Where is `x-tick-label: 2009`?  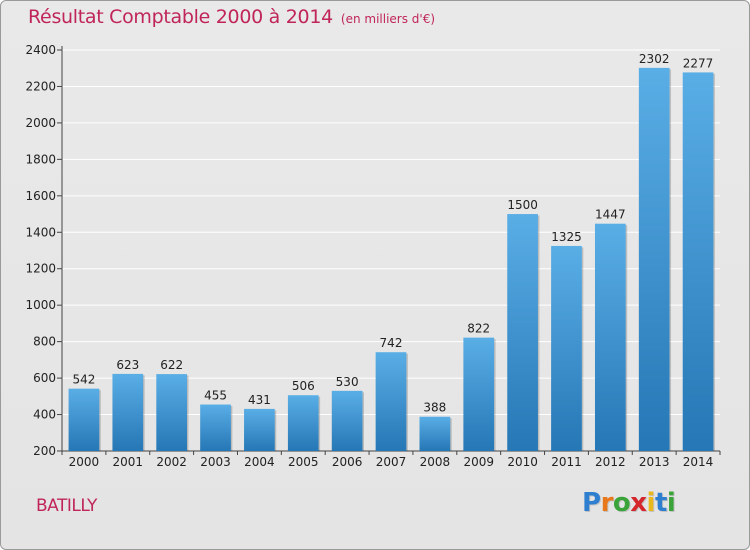 x-tick-label: 2009 is located at coordinates (478, 462).